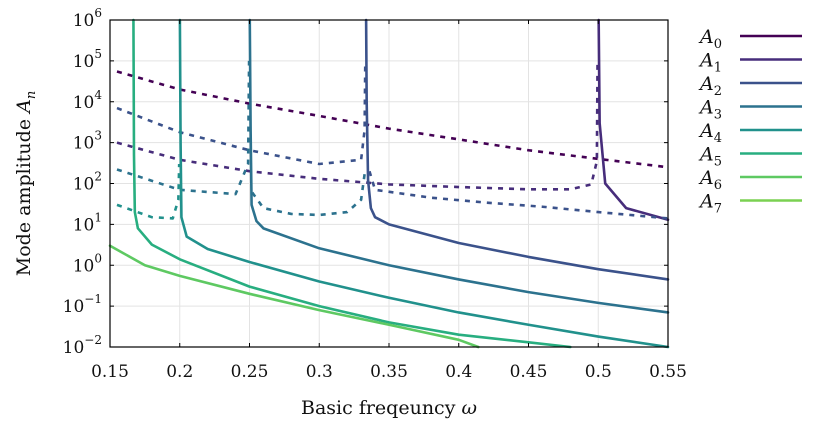 The height and width of the screenshot is (423, 830). I want to click on y-tick-label: 10⁻¹, so click(82, 304).